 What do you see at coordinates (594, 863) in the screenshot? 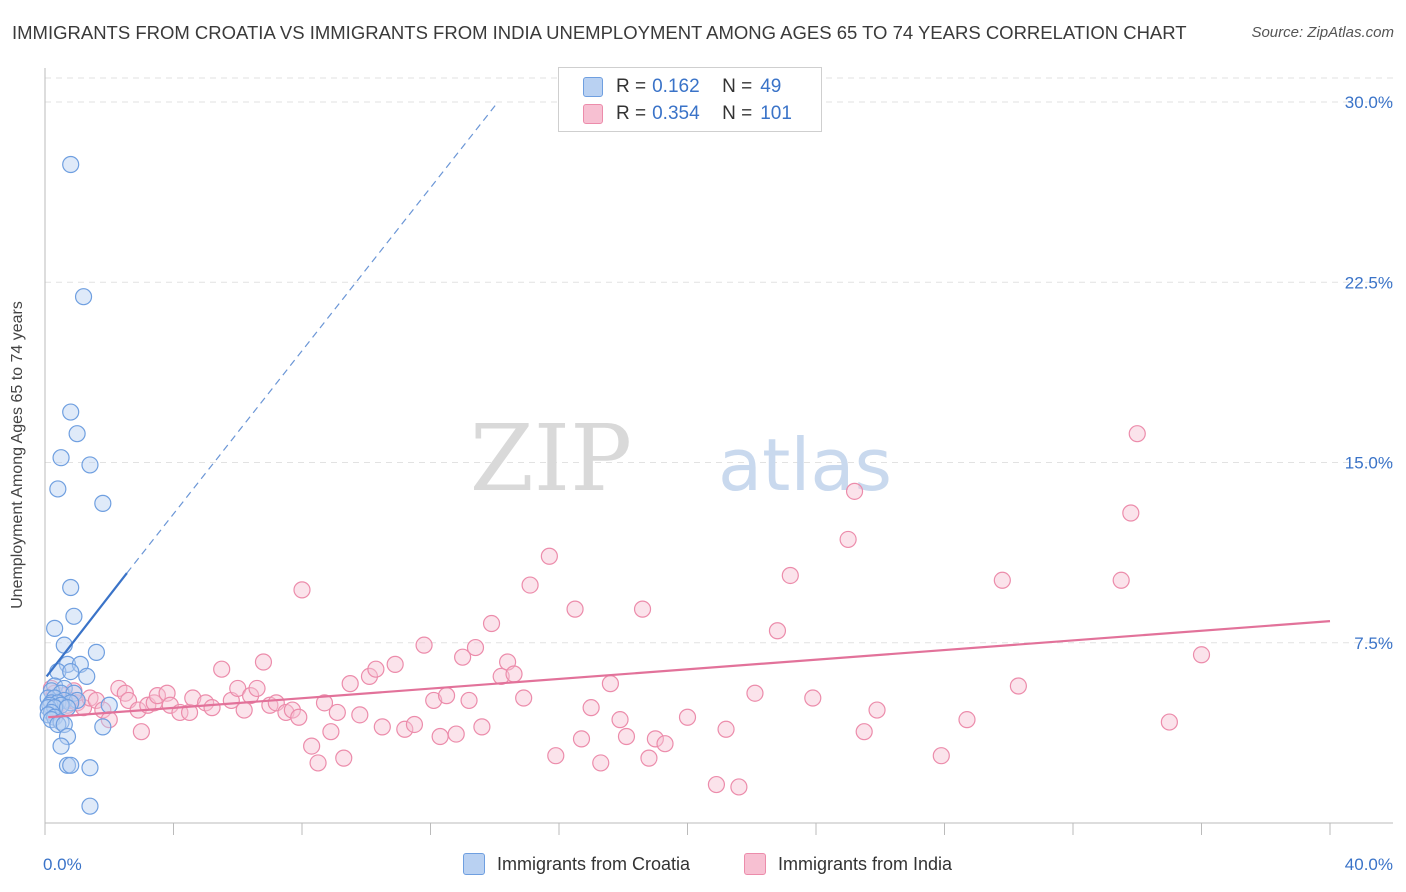
I see `croatia-legend-label: Immigrants from Croatia` at bounding box center [594, 863].